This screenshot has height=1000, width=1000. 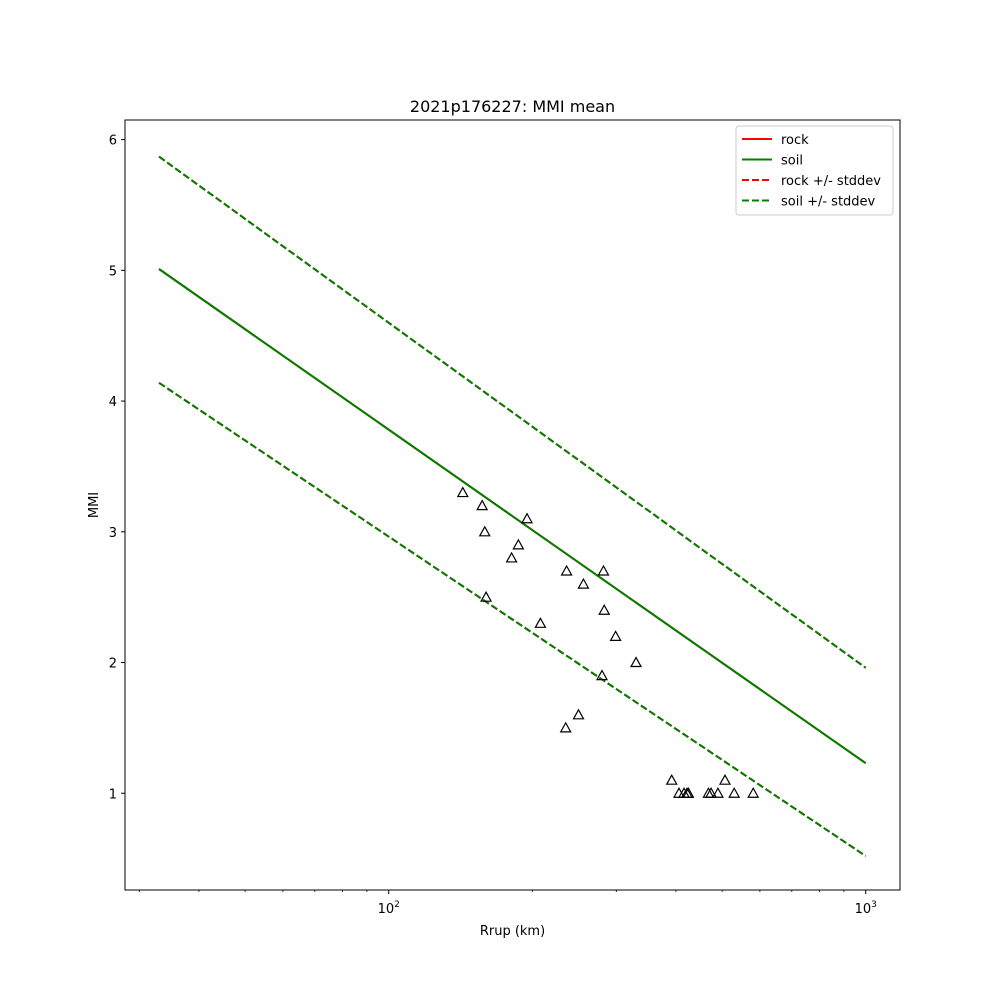 What do you see at coordinates (113, 533) in the screenshot?
I see `y-tick-label: 3` at bounding box center [113, 533].